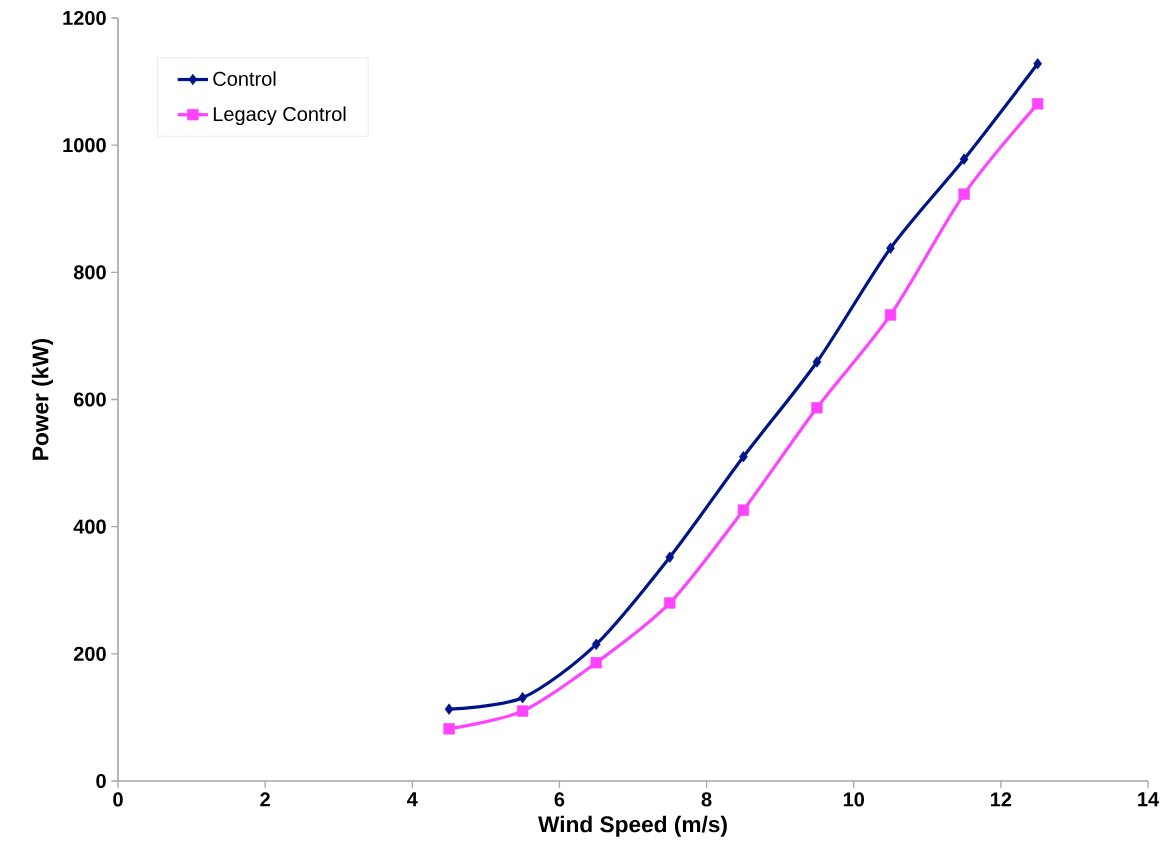 The image size is (1166, 867). Describe the element at coordinates (279, 116) in the screenshot. I see `legend-label: Legacy Control` at that location.